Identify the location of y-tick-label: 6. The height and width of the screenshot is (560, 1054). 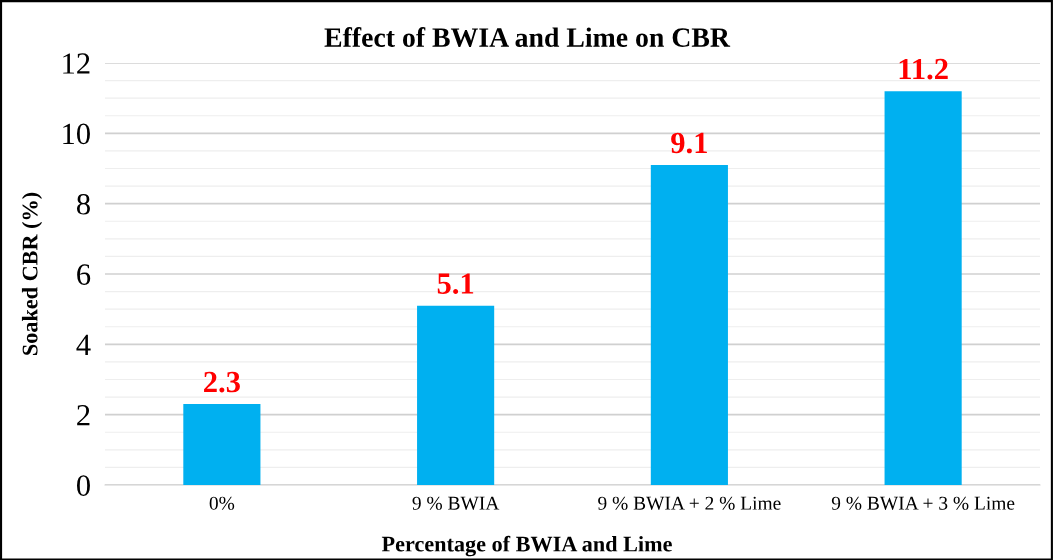
(84, 274).